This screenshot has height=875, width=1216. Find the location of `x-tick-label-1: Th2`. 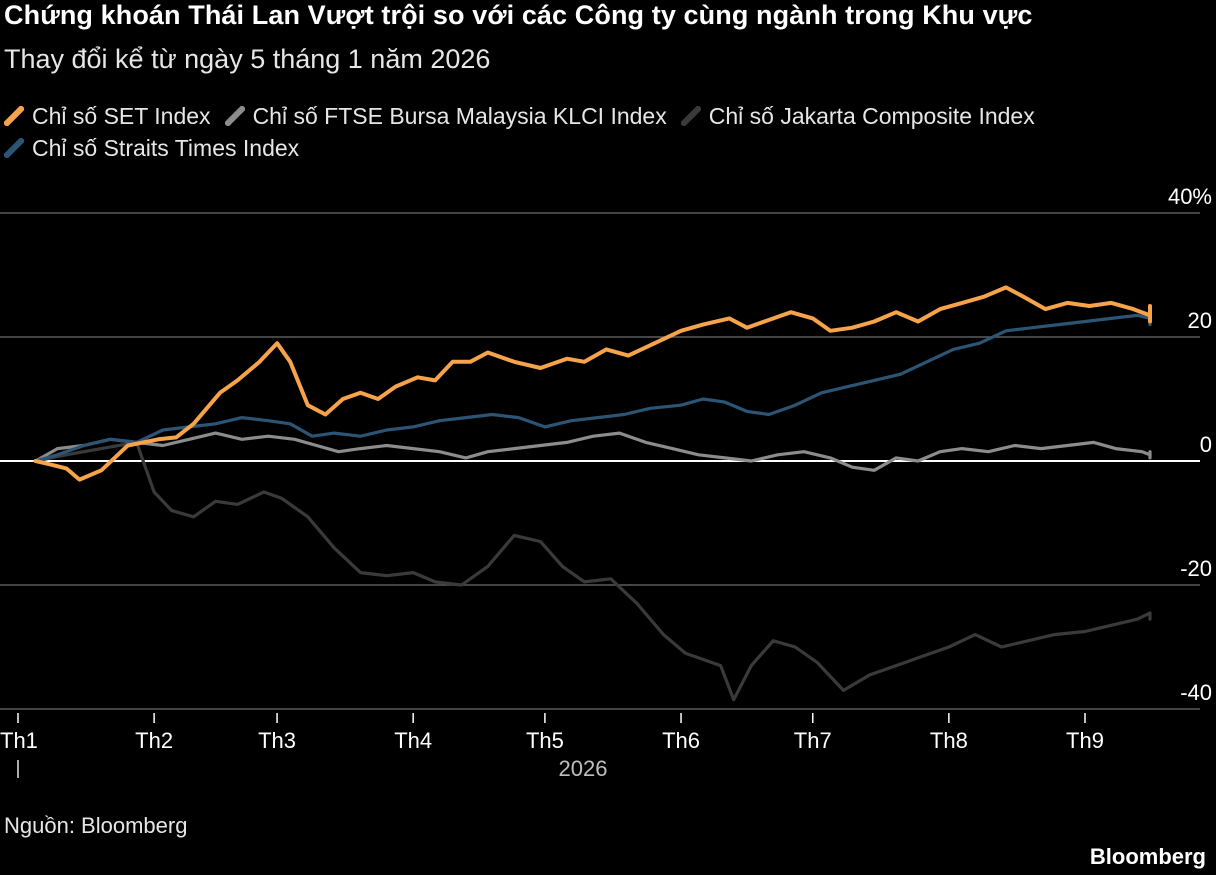

x-tick-label-1: Th2 is located at coordinates (154, 740).